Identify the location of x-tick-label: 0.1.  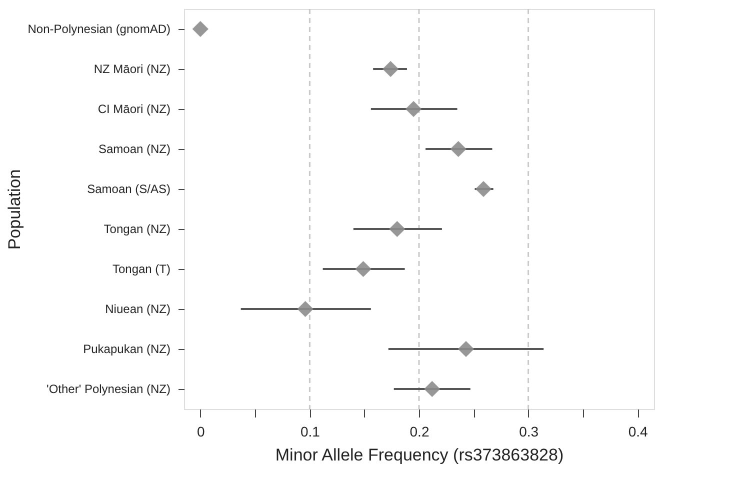
(310, 432).